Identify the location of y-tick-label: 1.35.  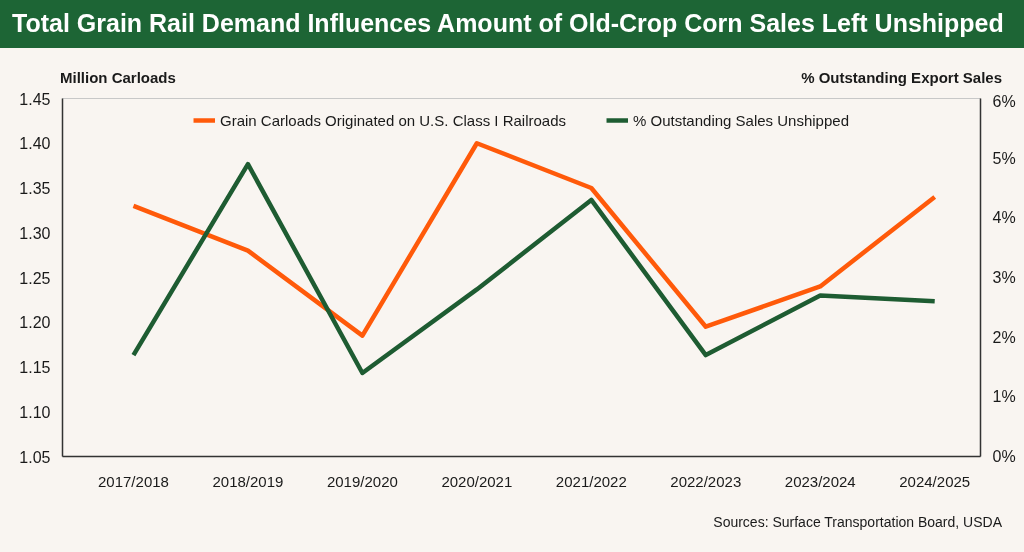
(35, 188).